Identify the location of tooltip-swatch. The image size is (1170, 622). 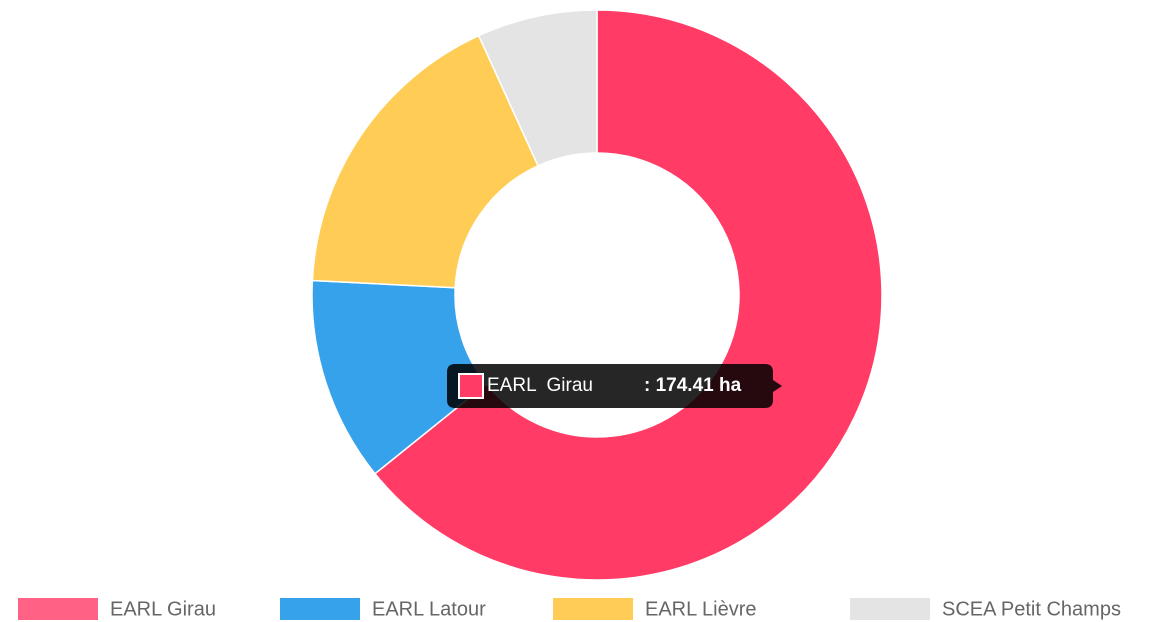
(471, 386).